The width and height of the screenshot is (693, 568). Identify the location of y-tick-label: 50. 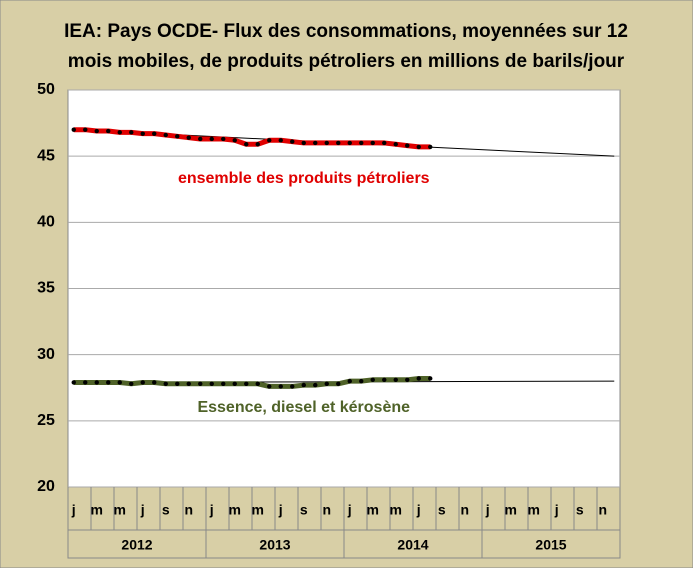
(46, 89).